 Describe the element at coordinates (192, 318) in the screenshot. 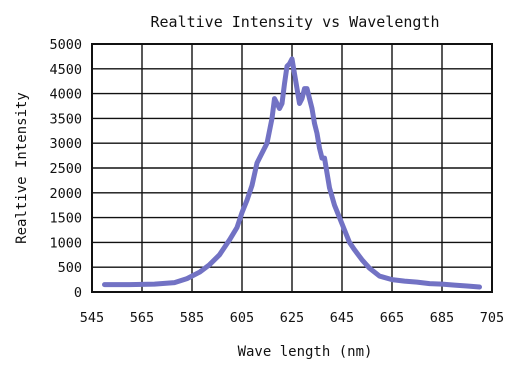

I see `x-tick-label: 585` at that location.